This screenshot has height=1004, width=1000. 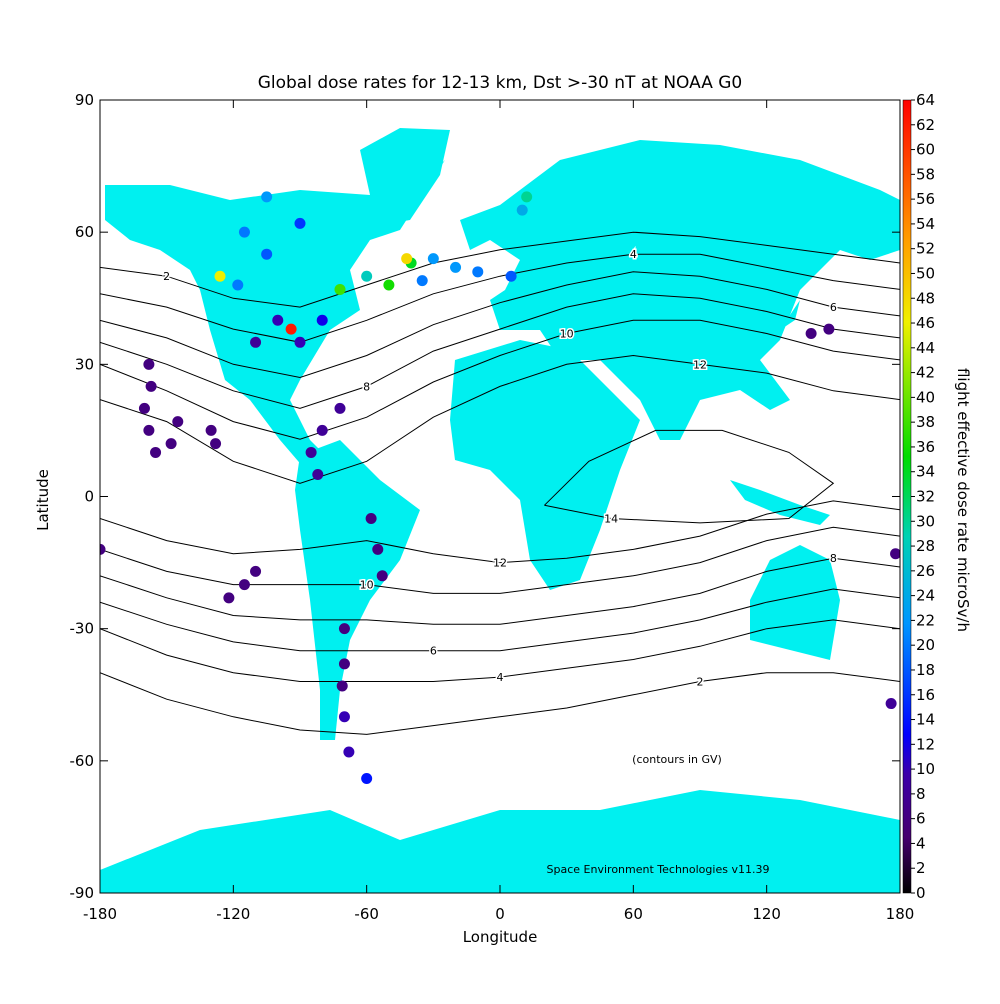 What do you see at coordinates (925, 125) in the screenshot?
I see `colorbar-tick-label: 62` at bounding box center [925, 125].